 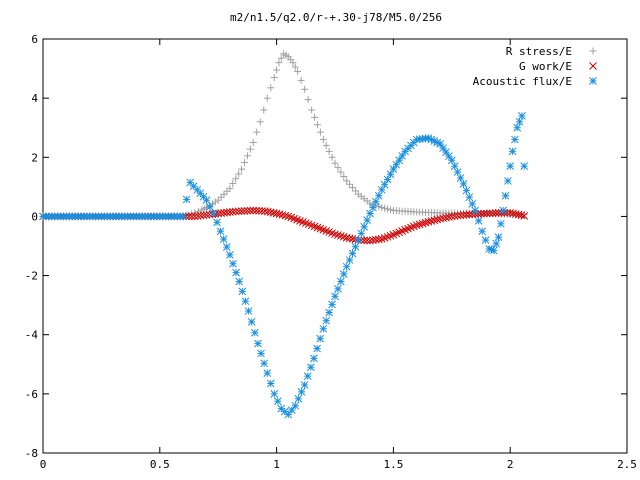 I want to click on legend-marker, so click(x=593, y=66).